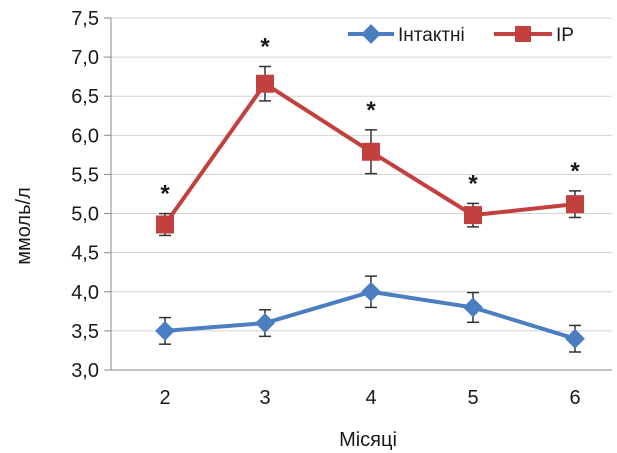 The image size is (617, 453). Describe the element at coordinates (472, 398) in the screenshot. I see `x-tick-label: 5` at that location.